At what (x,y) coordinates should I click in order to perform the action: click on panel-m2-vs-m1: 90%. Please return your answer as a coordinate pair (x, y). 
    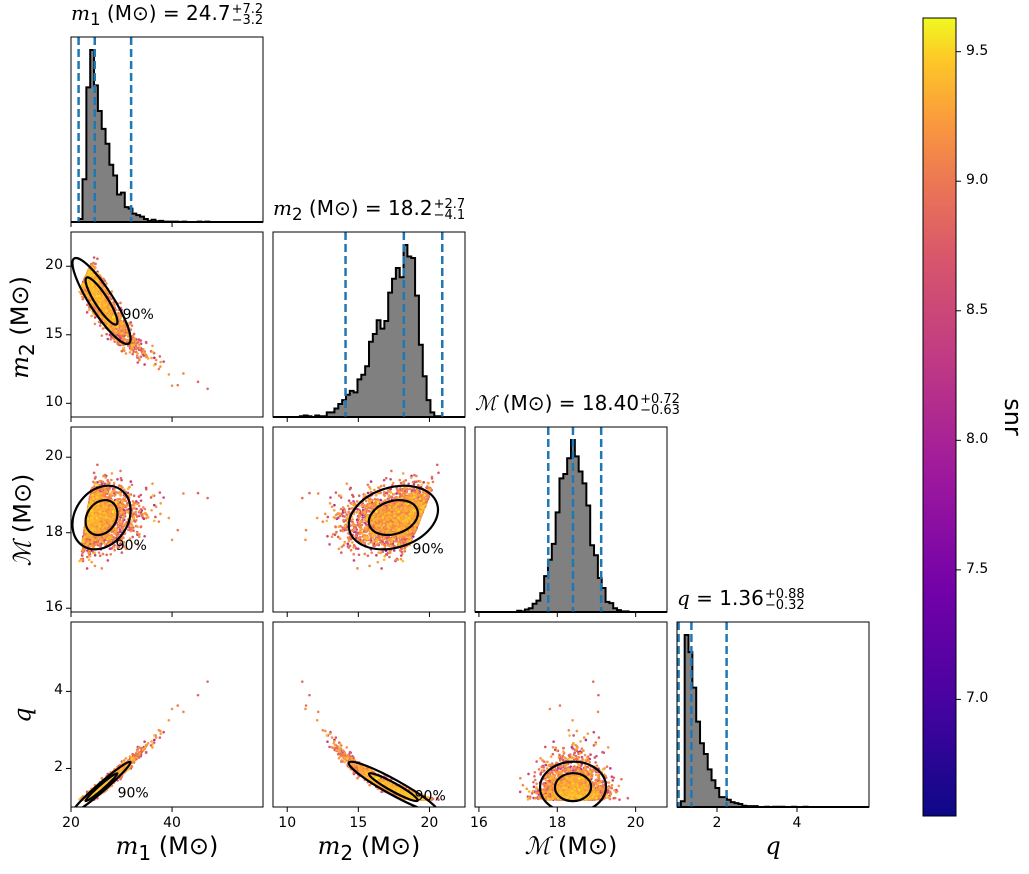
    Looking at the image, I should click on (165, 326).